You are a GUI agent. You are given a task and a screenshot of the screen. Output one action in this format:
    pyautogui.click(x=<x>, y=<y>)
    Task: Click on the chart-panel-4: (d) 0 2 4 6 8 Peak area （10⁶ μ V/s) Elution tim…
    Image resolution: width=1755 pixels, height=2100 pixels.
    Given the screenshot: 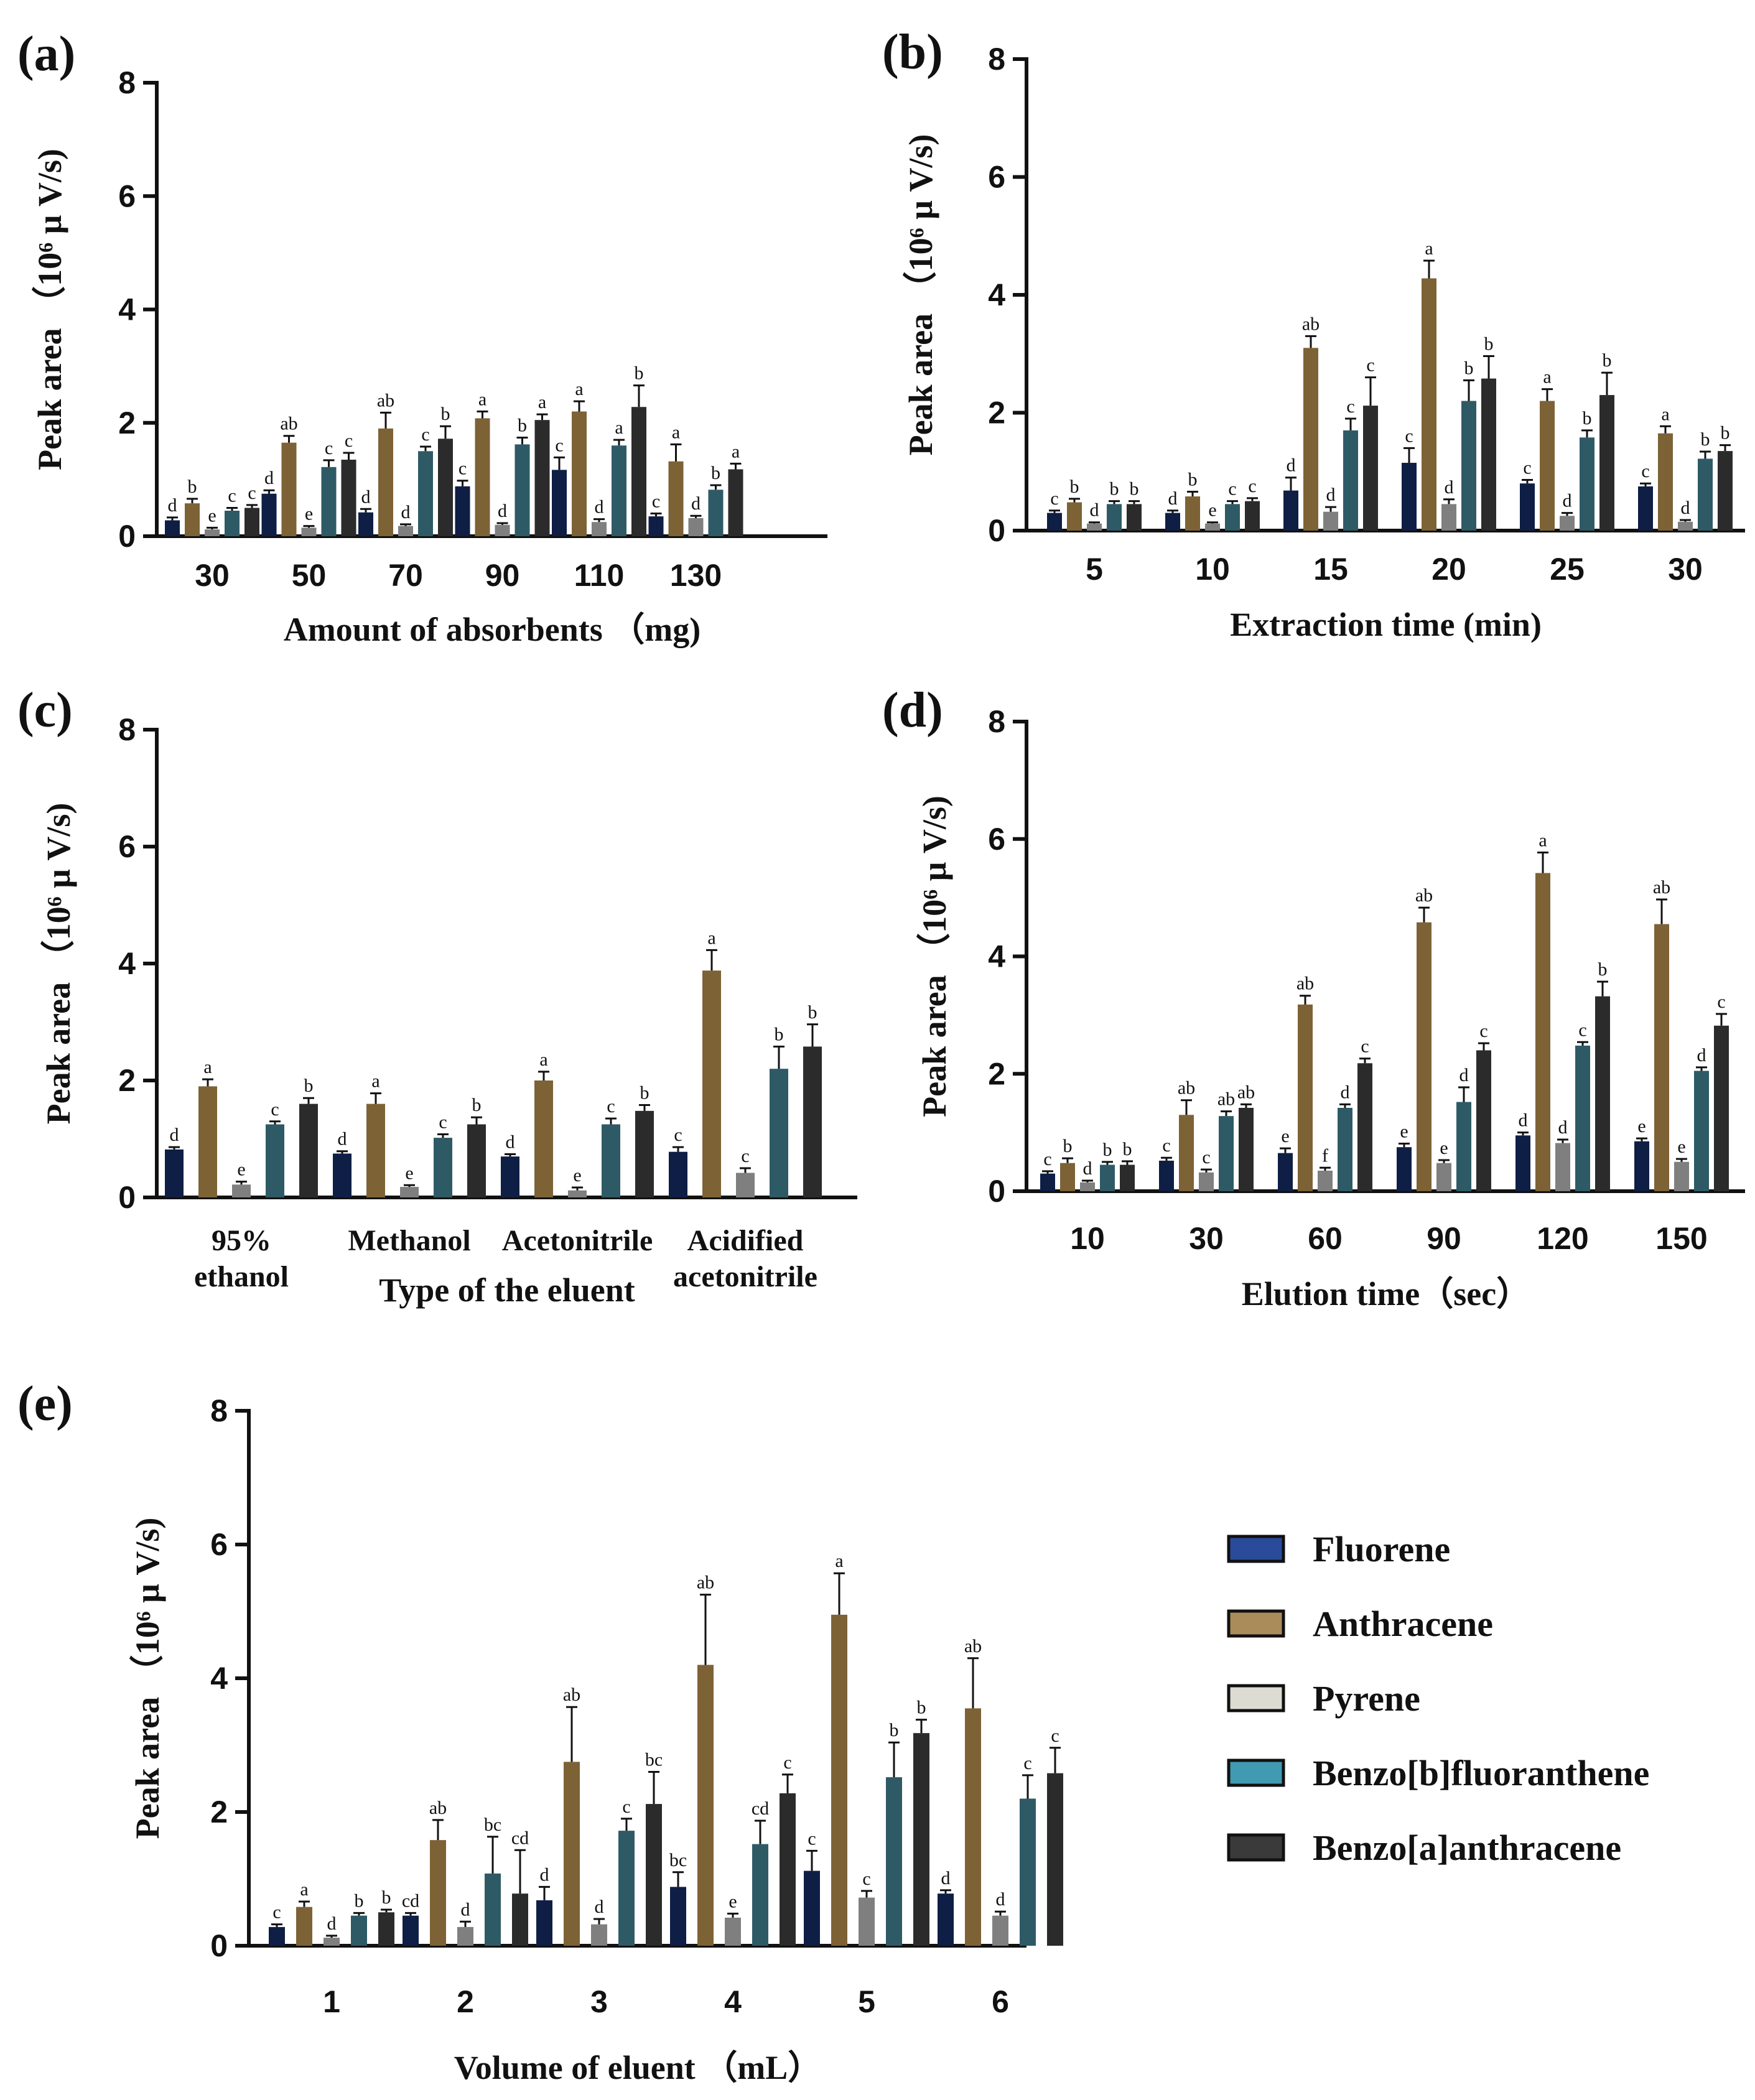 What is the action you would take?
    pyautogui.click(x=1313, y=998)
    